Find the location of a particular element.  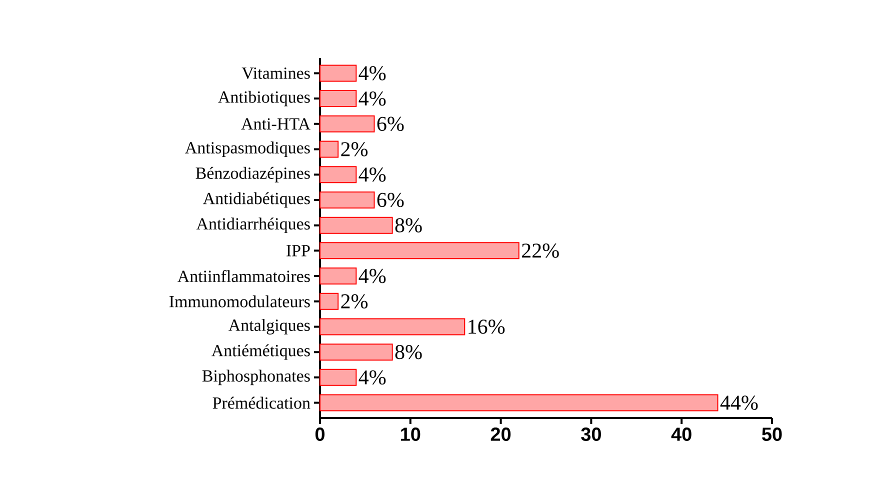

x-tick-label: 40 is located at coordinates (681, 434).